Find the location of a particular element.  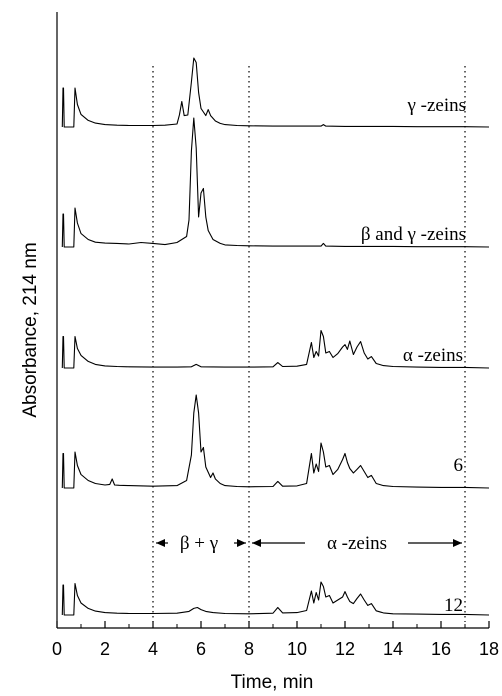

region-label-alpha-zeins: α -zeins is located at coordinates (357, 543).